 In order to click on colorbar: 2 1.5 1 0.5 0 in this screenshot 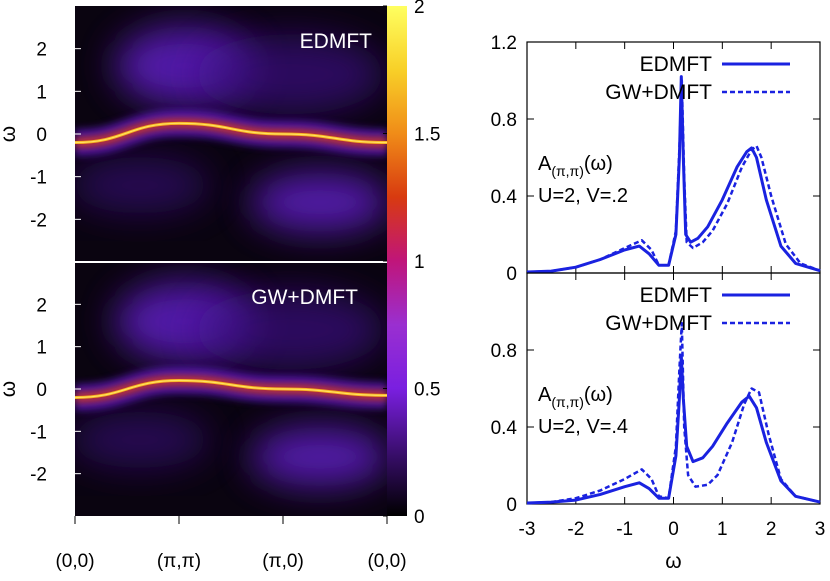, I will do `click(411, 264)`.